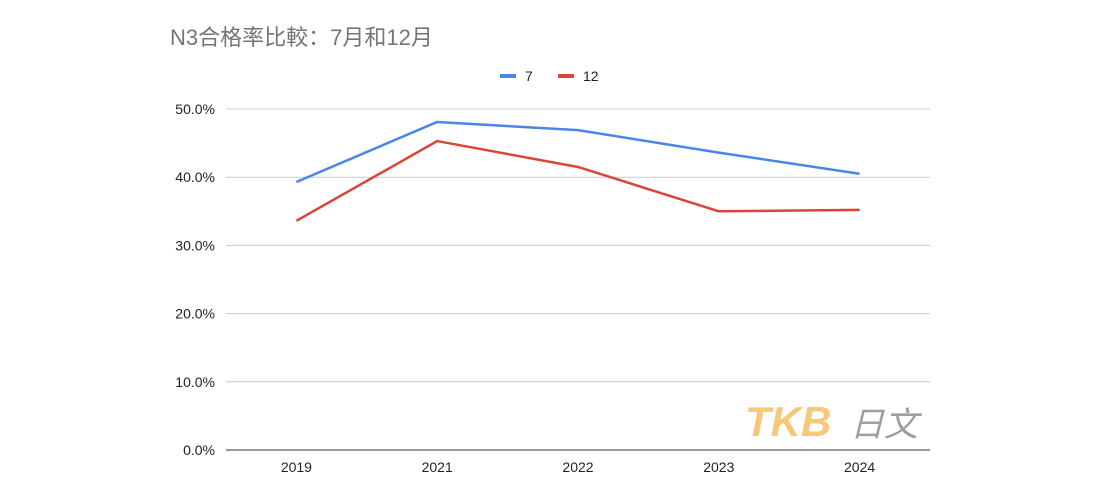 This screenshot has height=500, width=1100. I want to click on y-tick-label: 20.0%, so click(195, 314).